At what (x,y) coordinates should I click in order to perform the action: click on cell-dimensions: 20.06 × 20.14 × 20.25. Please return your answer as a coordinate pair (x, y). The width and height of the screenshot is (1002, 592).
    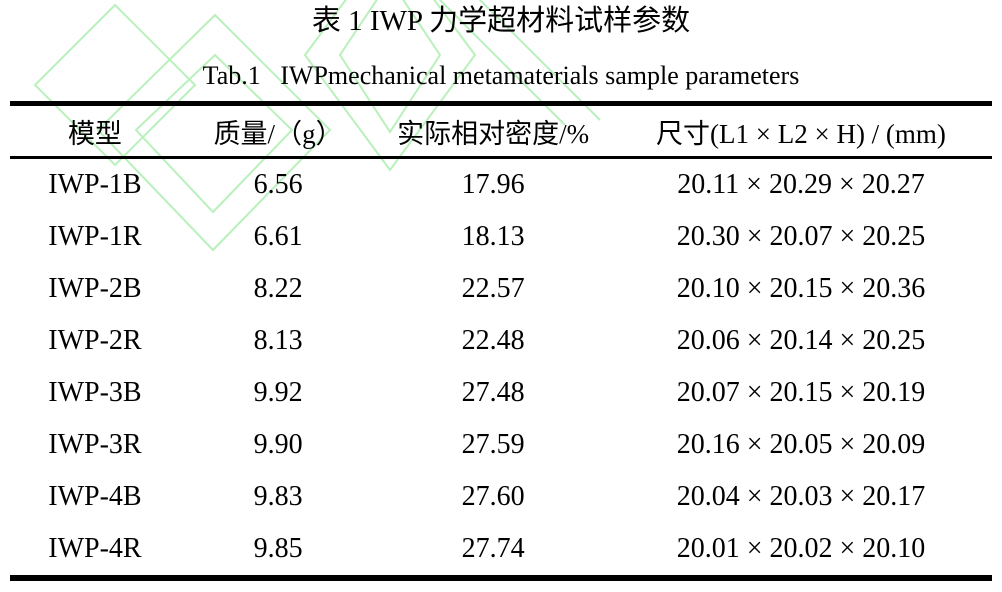
    Looking at the image, I should click on (801, 340).